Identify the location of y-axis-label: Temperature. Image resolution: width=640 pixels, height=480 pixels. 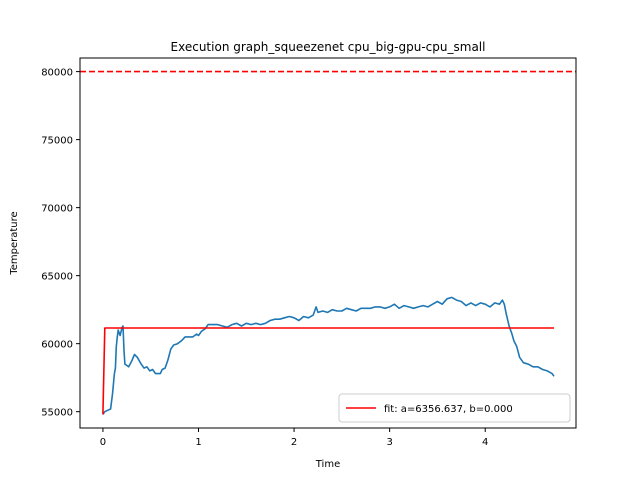
(14, 243).